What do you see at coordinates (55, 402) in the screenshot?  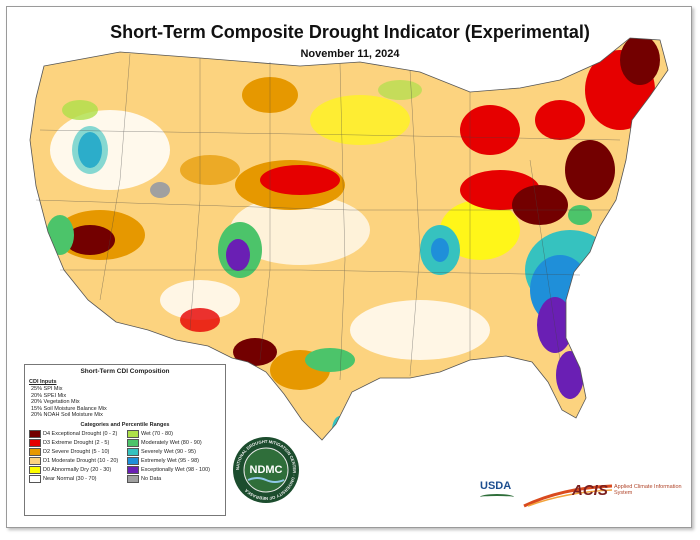 I see `legend-input: 20% Vegetation Mix` at bounding box center [55, 402].